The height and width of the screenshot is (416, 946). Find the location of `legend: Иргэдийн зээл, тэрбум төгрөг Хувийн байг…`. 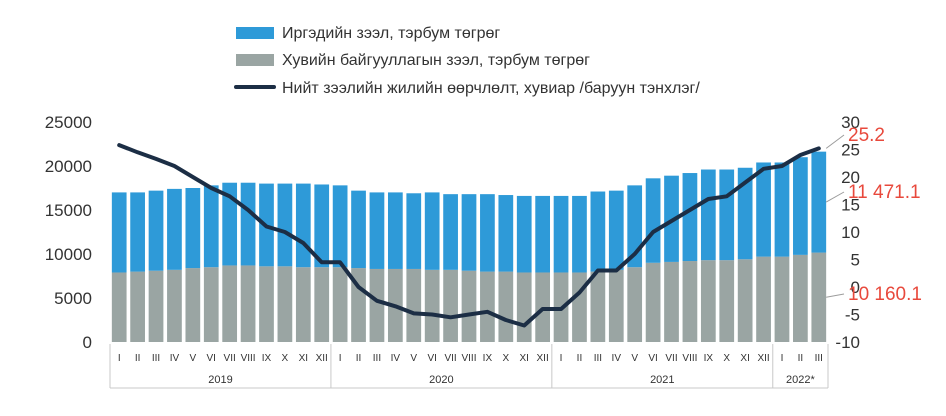

legend: Иргэдийн зээл, тэрбум төгрөг Хувийн байг… is located at coordinates (467, 61).